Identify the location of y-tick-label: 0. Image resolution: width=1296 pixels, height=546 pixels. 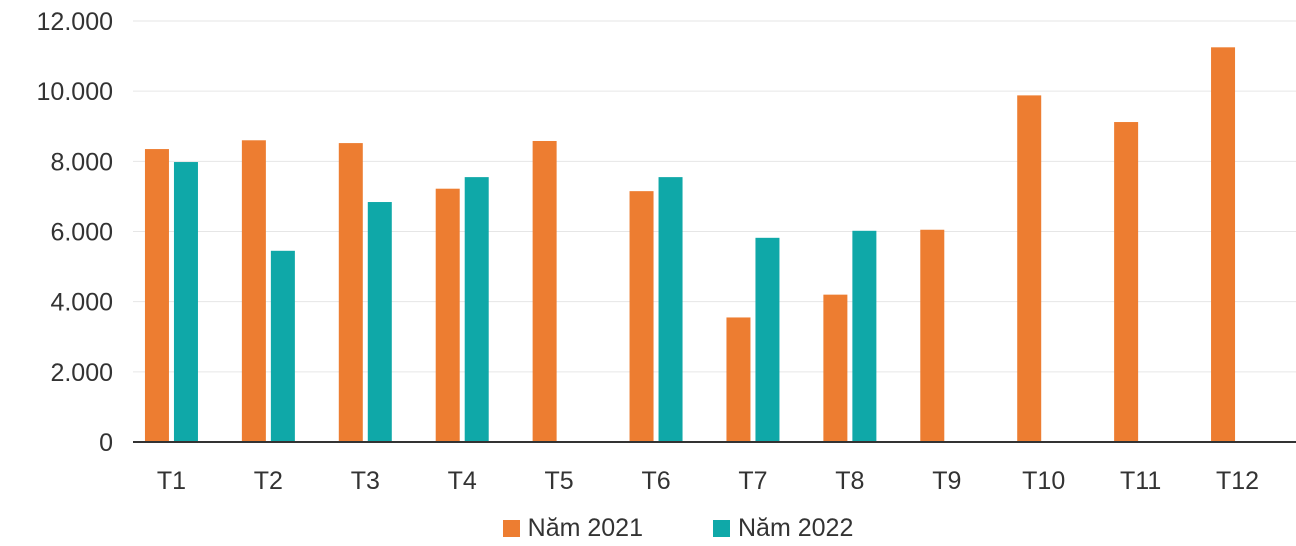
(106, 443).